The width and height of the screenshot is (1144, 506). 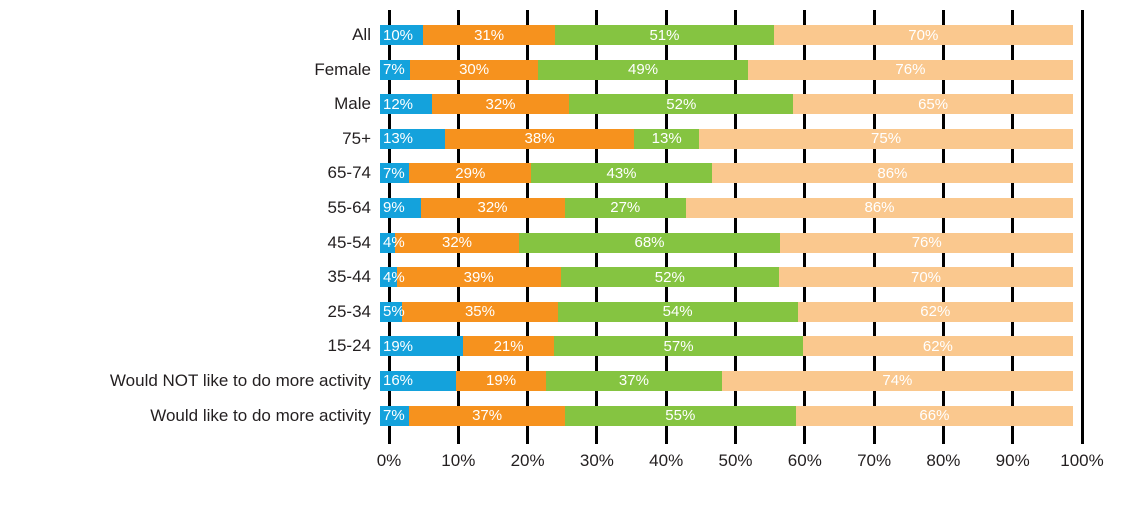 I want to click on peach-segment: 62%, so click(x=935, y=311).